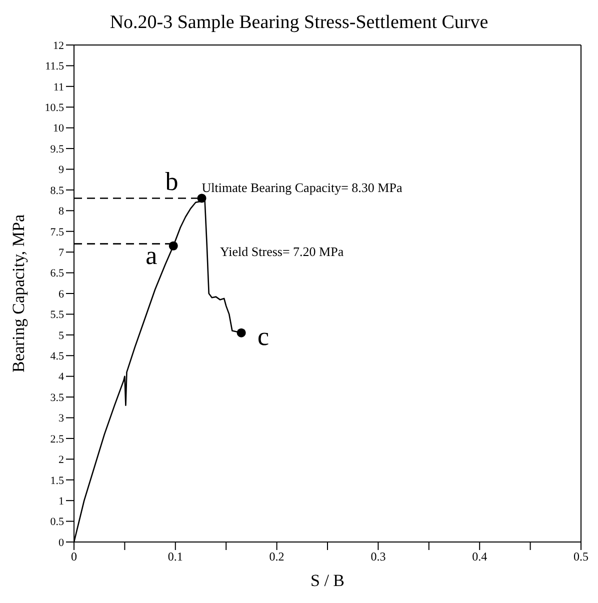  I want to click on y-tick-label: 11, so click(58, 87).